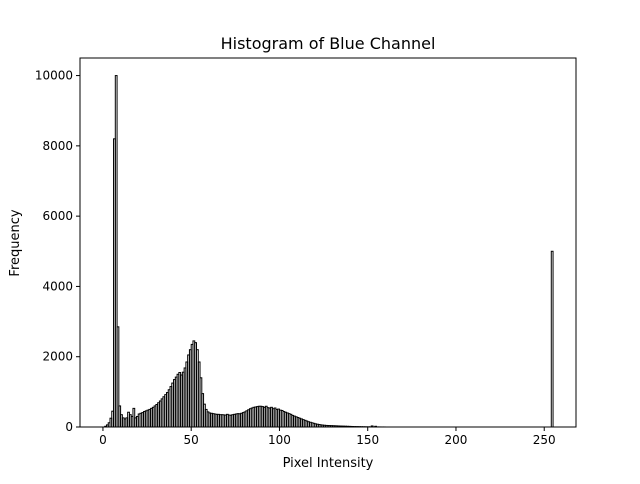 The height and width of the screenshot is (484, 640). I want to click on x-tick-label: 0, so click(103, 440).